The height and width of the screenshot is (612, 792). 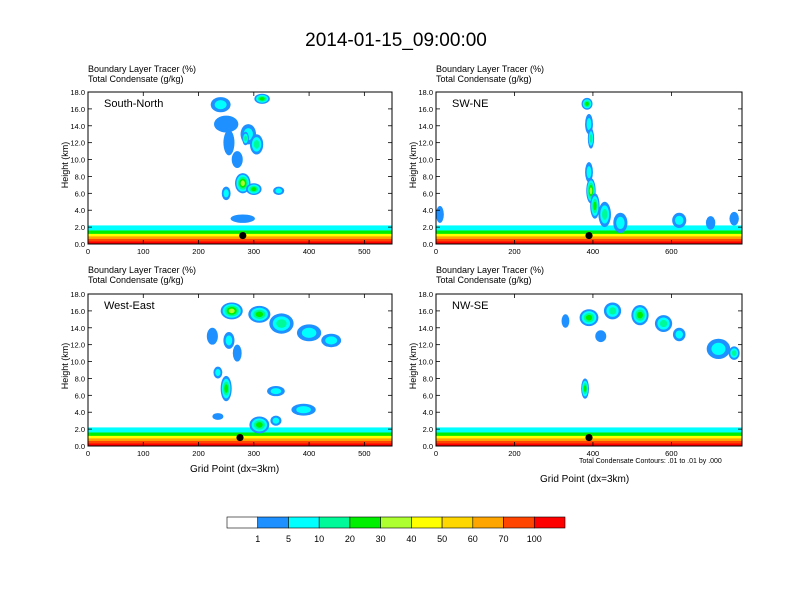 I want to click on colorbar-label: 20, so click(x=350, y=539).